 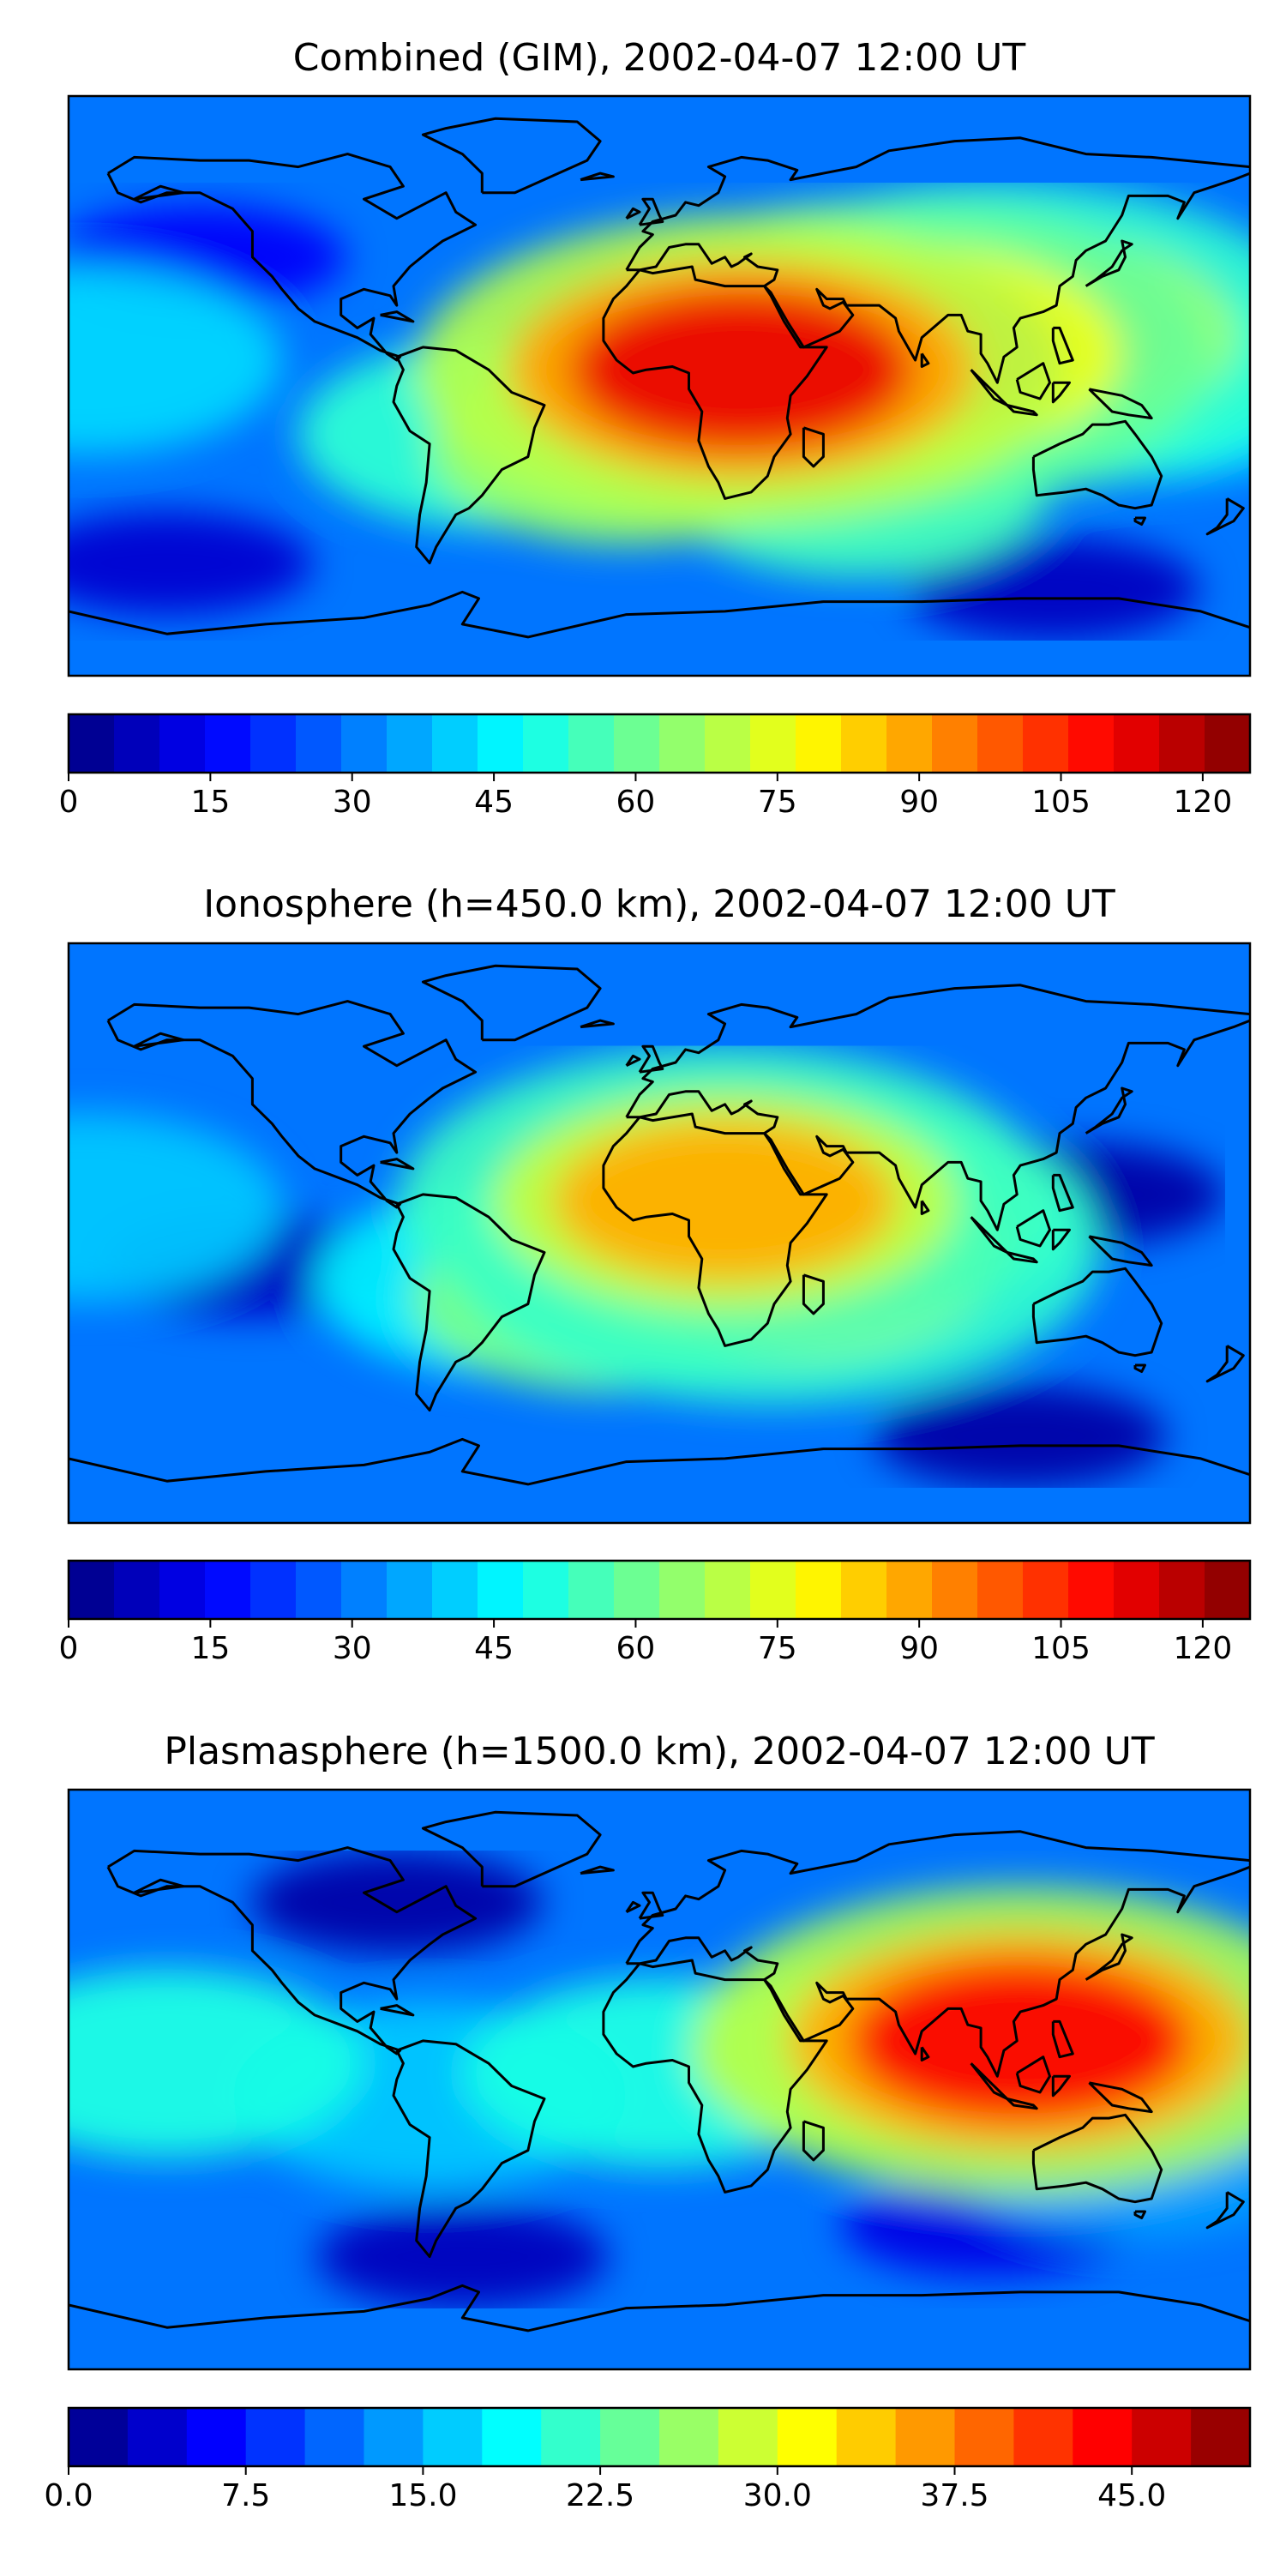 What do you see at coordinates (659, 2437) in the screenshot?
I see `colorbar-frame` at bounding box center [659, 2437].